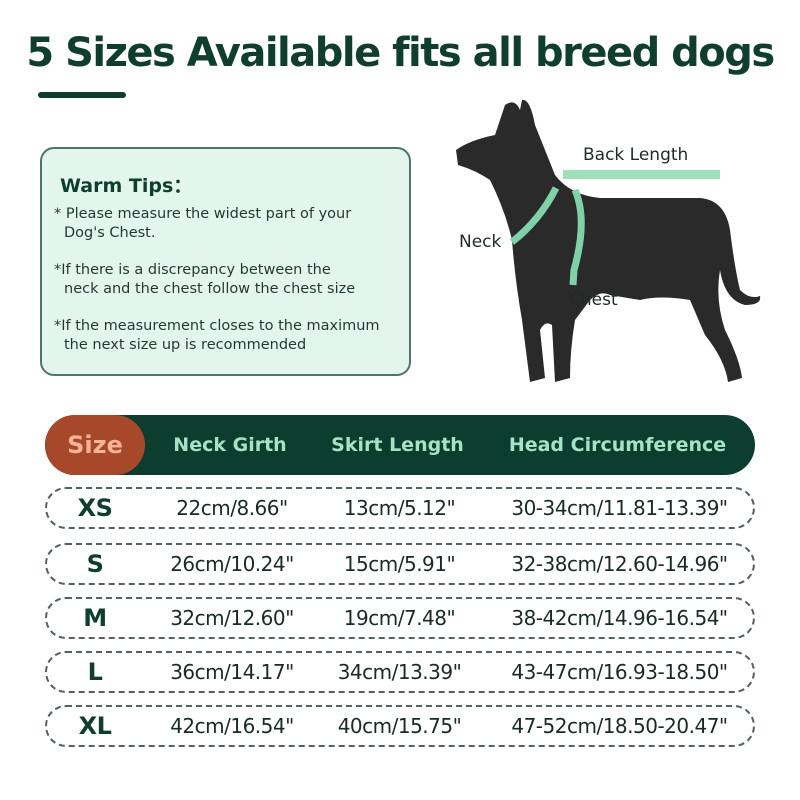 The image size is (800, 800). I want to click on chest-tape, so click(577, 237).